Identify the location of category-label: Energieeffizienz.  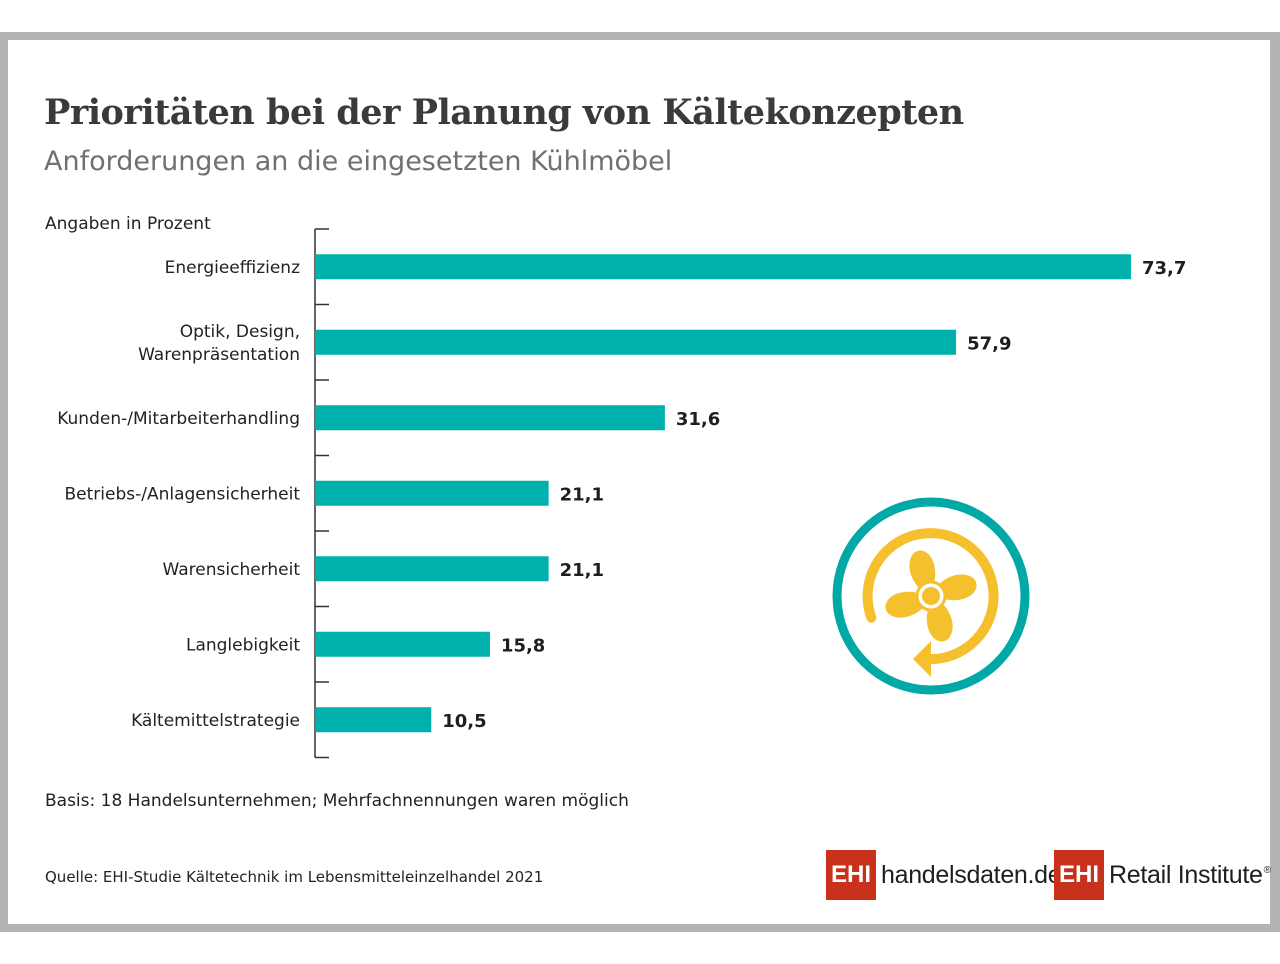
(232, 268).